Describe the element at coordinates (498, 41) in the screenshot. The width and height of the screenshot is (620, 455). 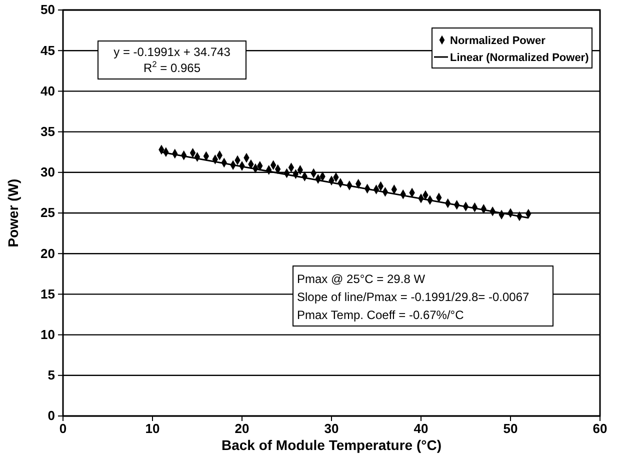
I see `legend-label: Normalized Power` at that location.